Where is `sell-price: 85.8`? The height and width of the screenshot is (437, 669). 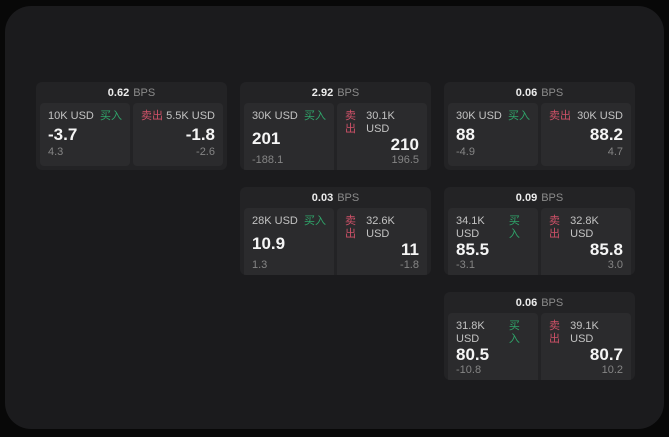 sell-price: 85.8 is located at coordinates (606, 249).